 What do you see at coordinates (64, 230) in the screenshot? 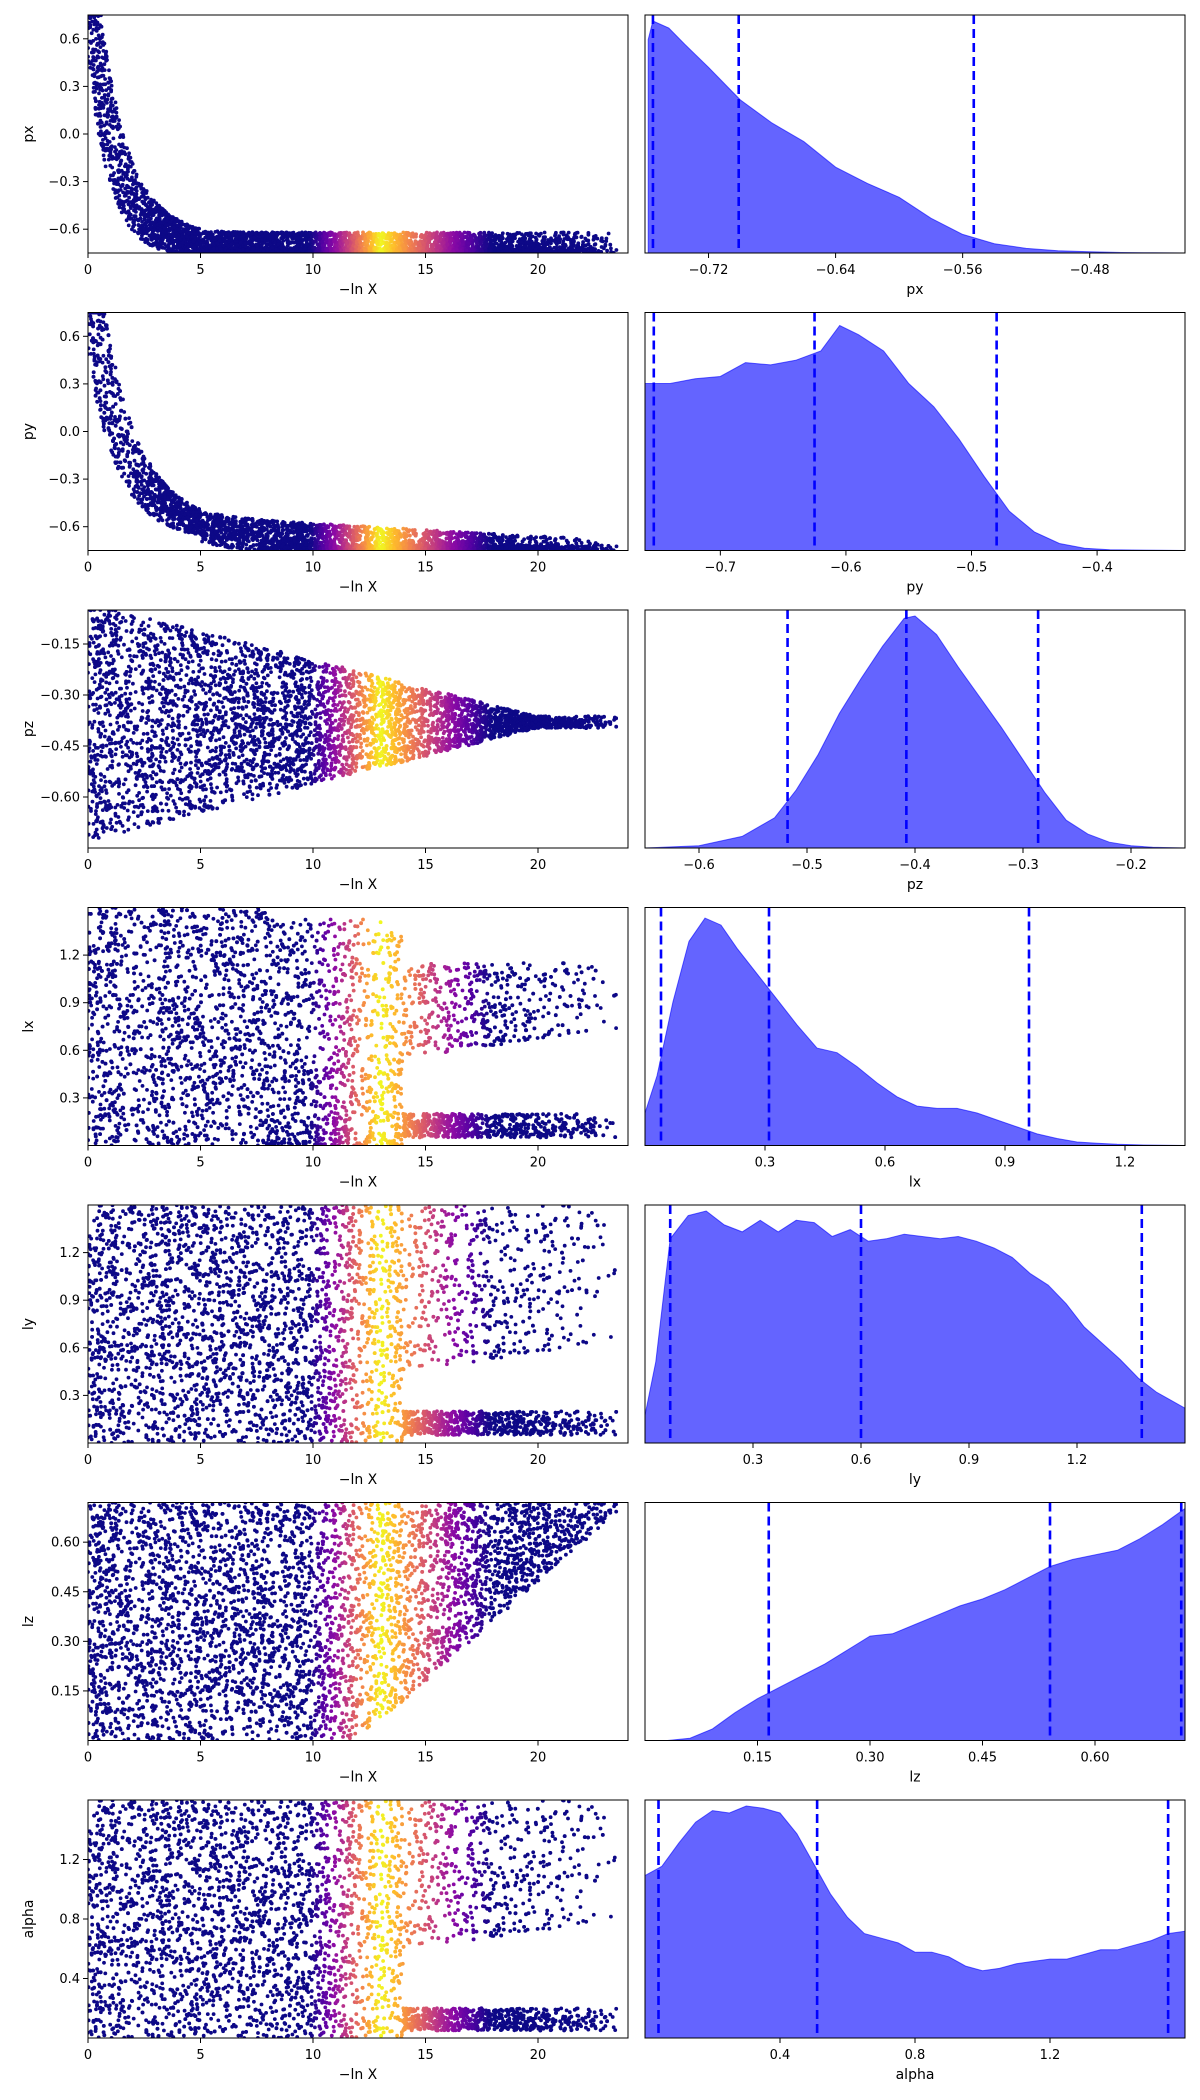
I see `y-tick-label: −0.6` at bounding box center [64, 230].